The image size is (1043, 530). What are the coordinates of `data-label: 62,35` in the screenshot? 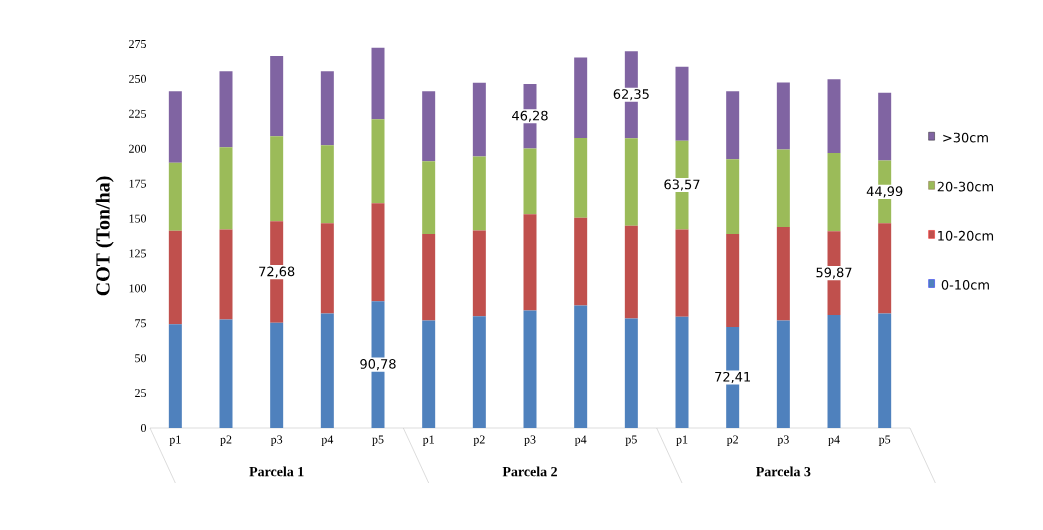 It's located at (631, 95).